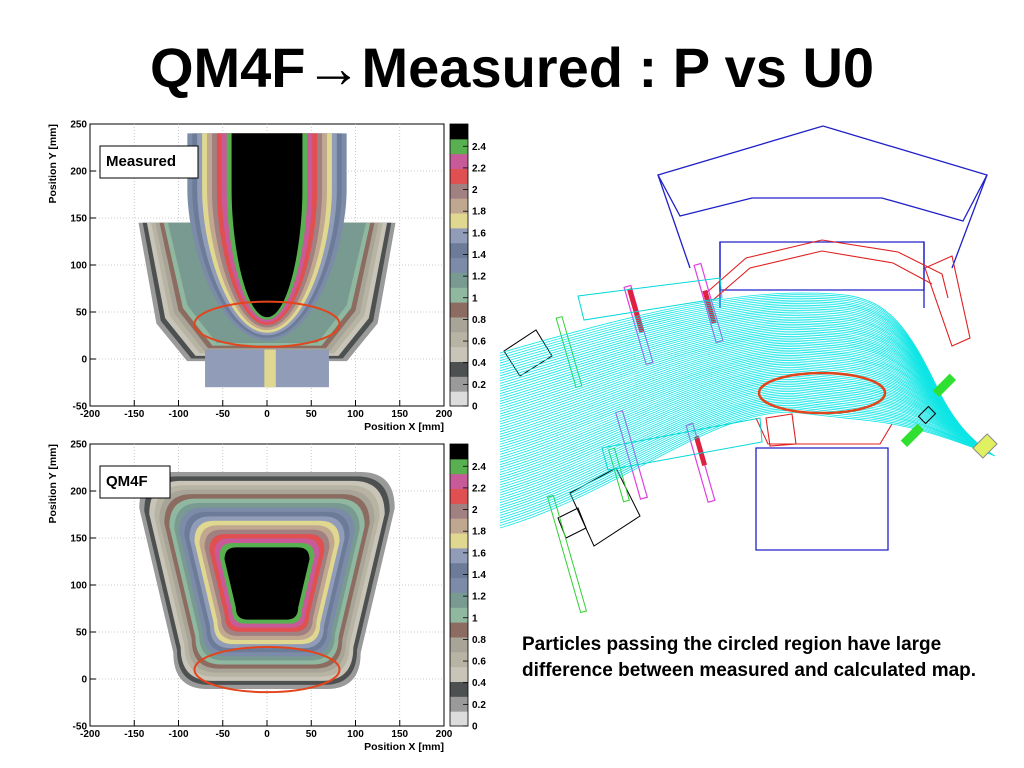 The width and height of the screenshot is (1024, 768). What do you see at coordinates (479, 640) in the screenshot?
I see `colorbar-label: 0.8` at bounding box center [479, 640].